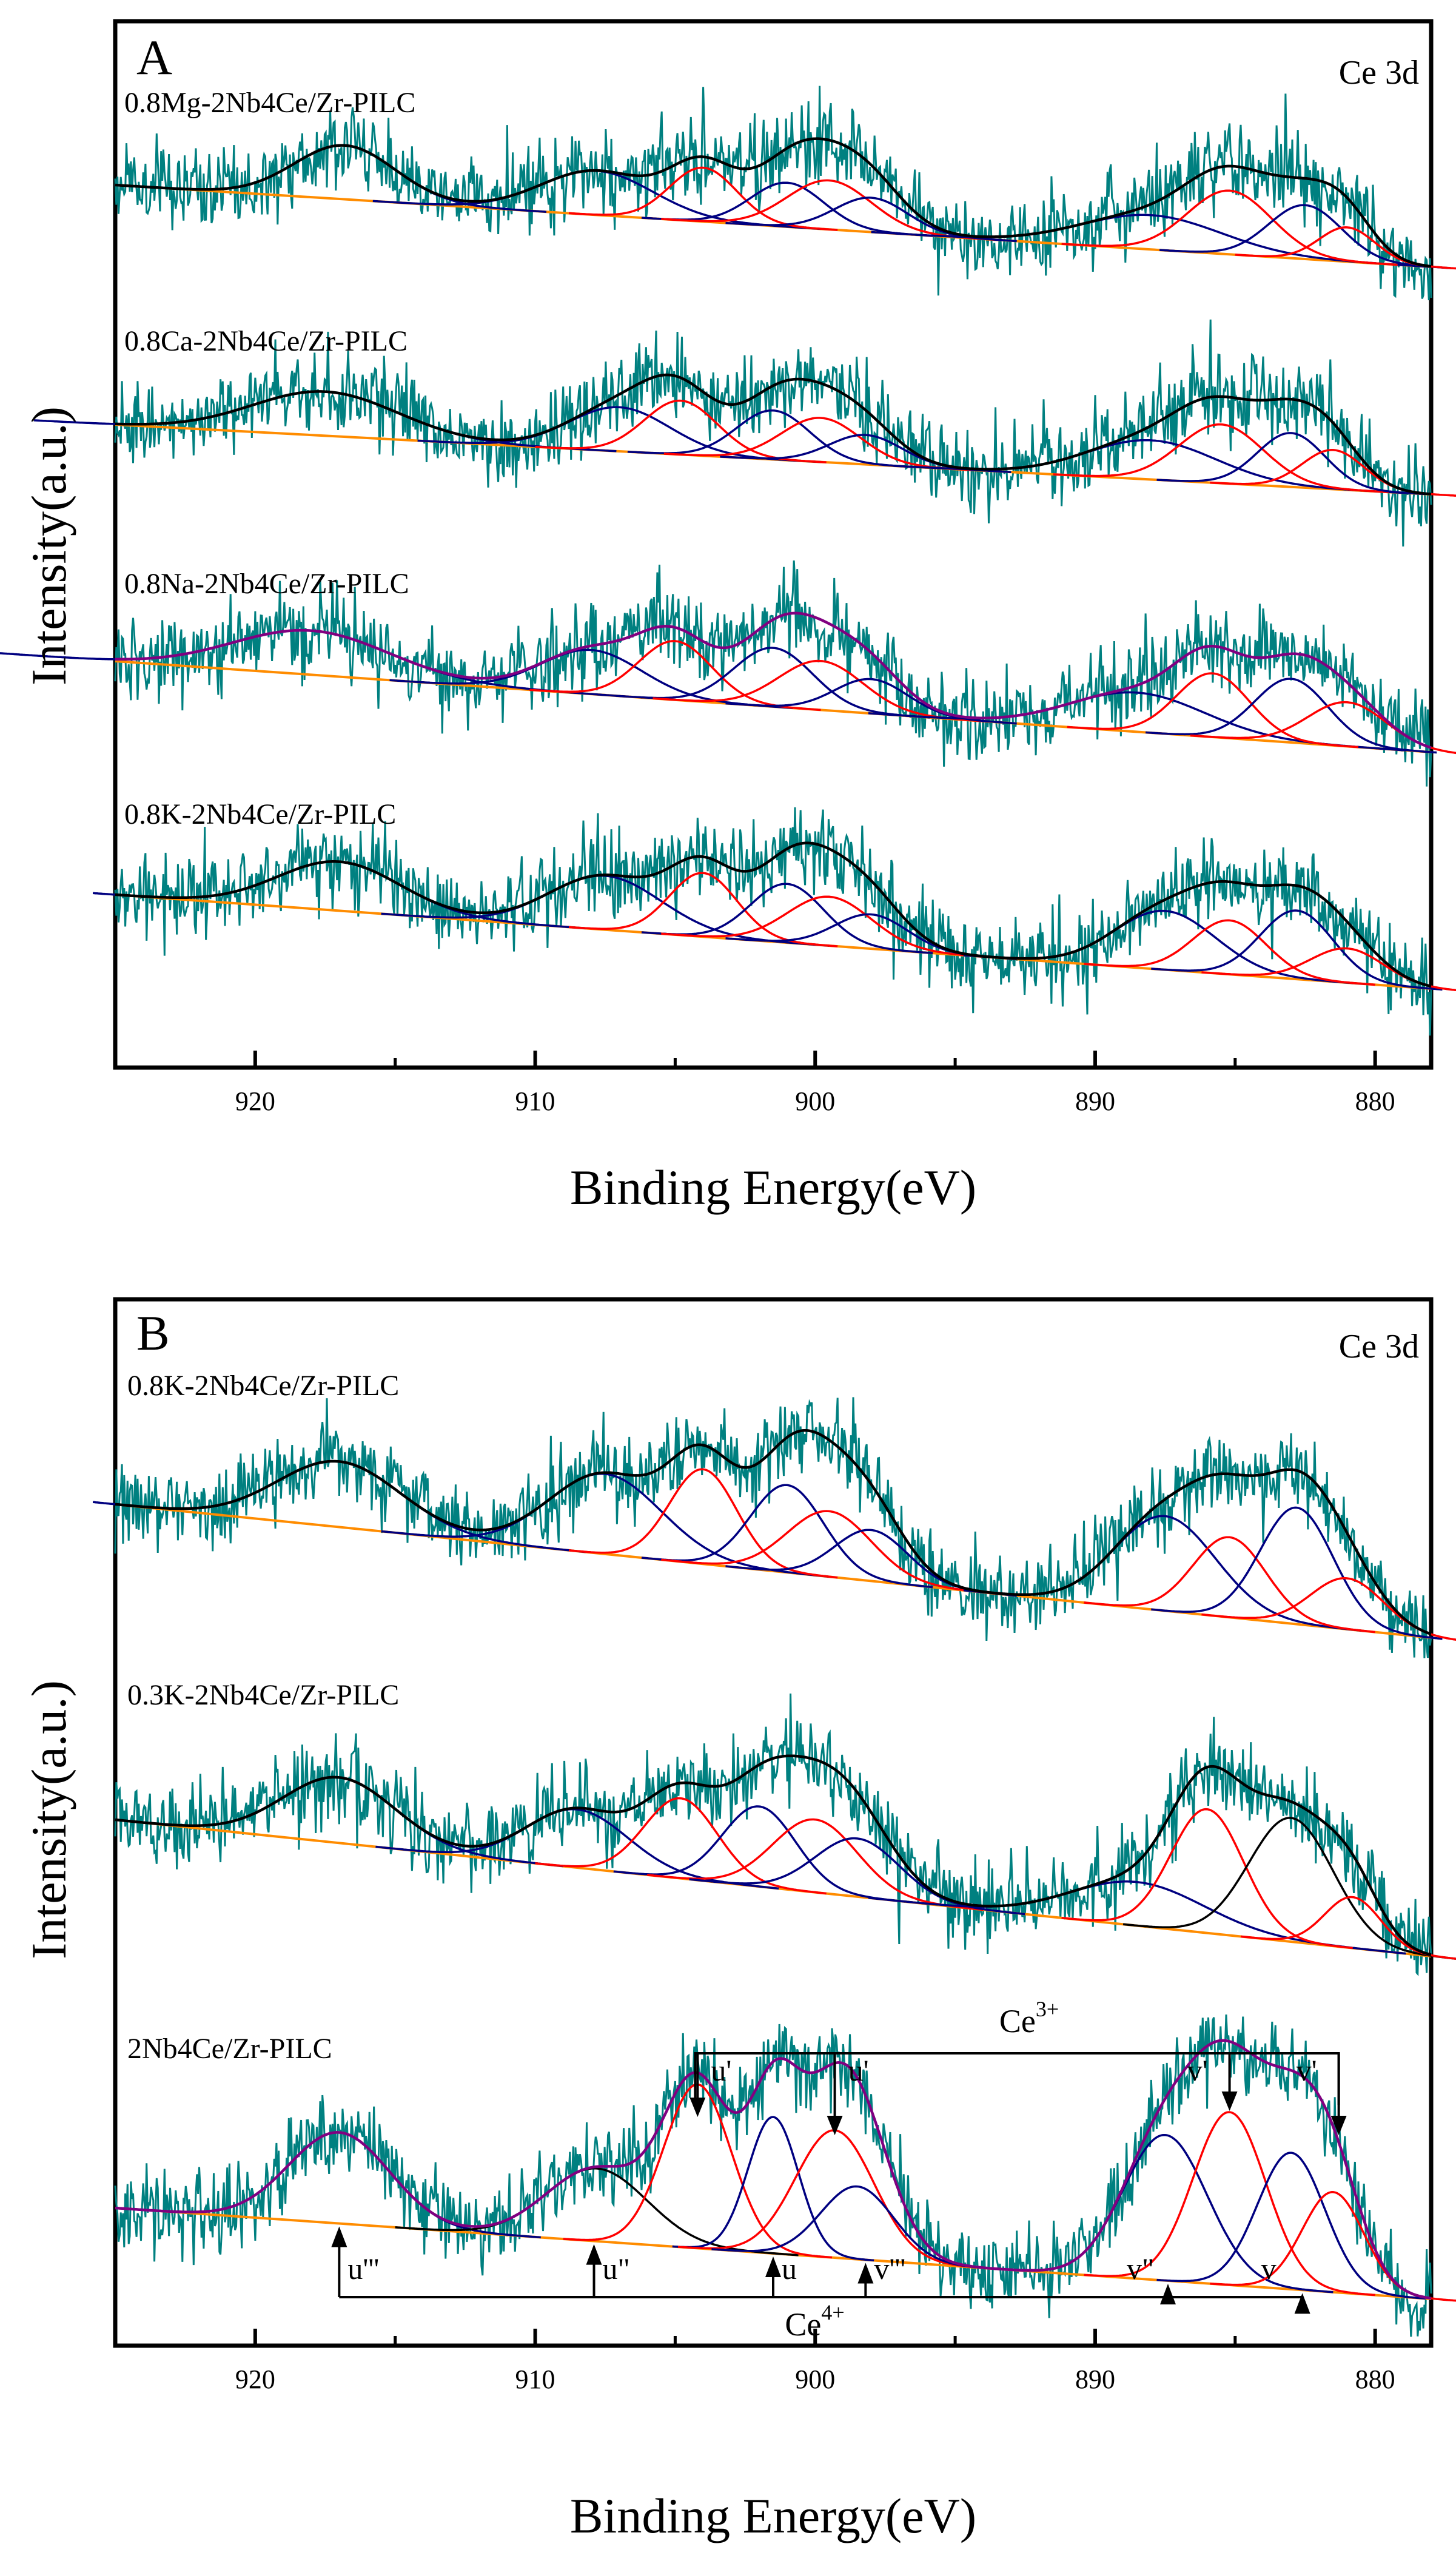 The width and height of the screenshot is (1456, 2561). Describe the element at coordinates (1379, 1347) in the screenshot. I see `panel-b-corner-label: Ce 3d` at that location.